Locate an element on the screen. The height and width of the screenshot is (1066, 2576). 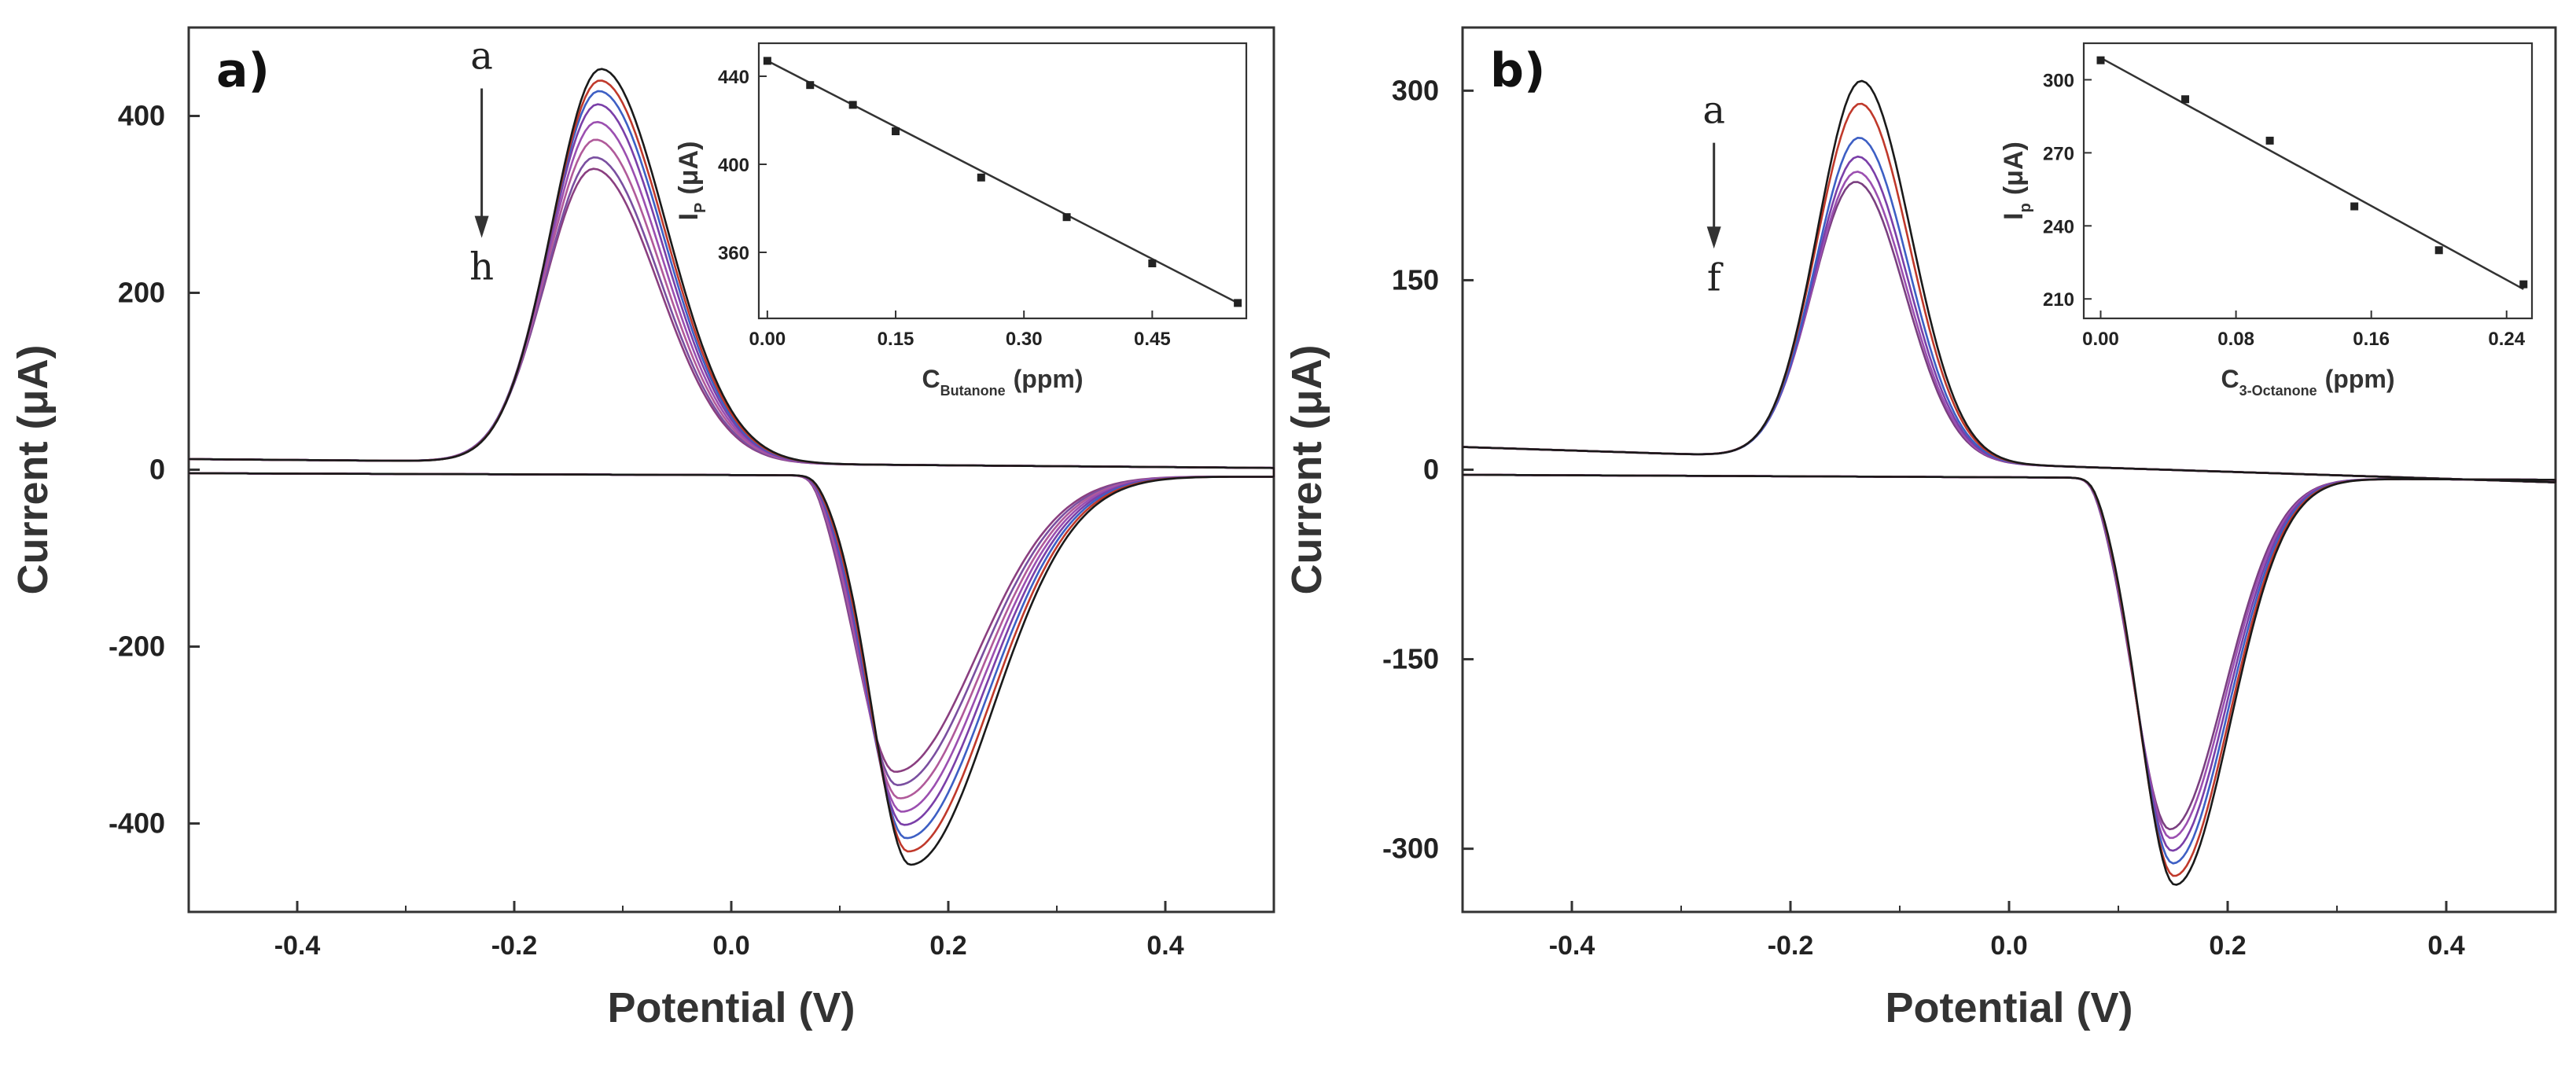
inset-y-label-sub: P is located at coordinates (700, 208).